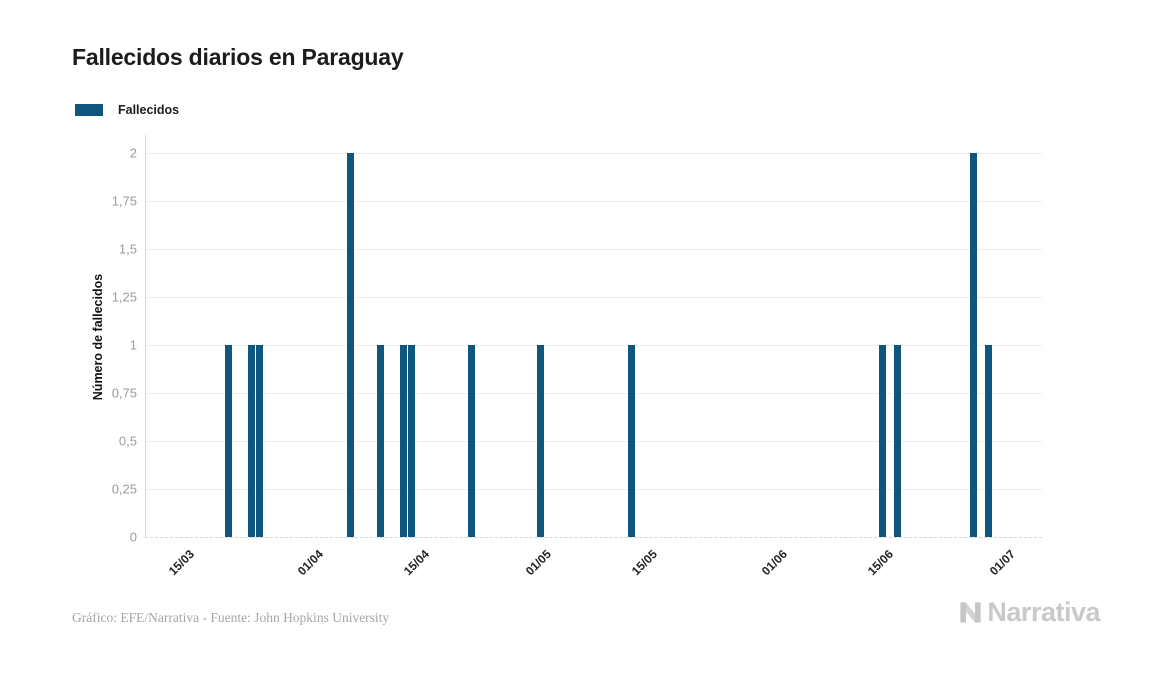 The image size is (1157, 674). I want to click on y-tick-label: 1, so click(133, 345).